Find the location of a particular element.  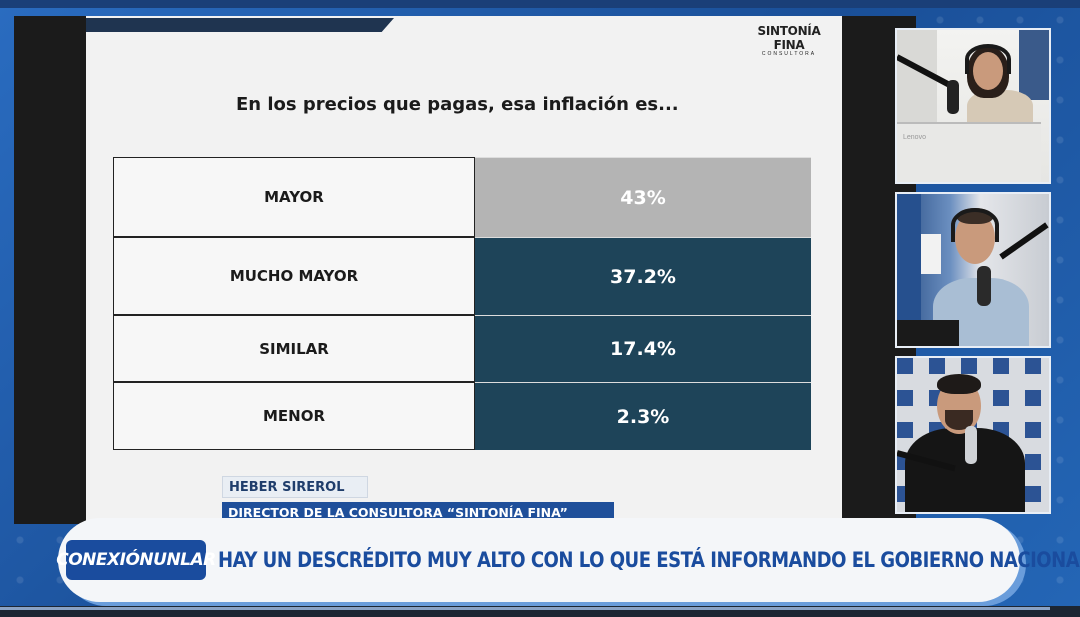

table-row: SIMILAR 17.4% is located at coordinates (463, 348).